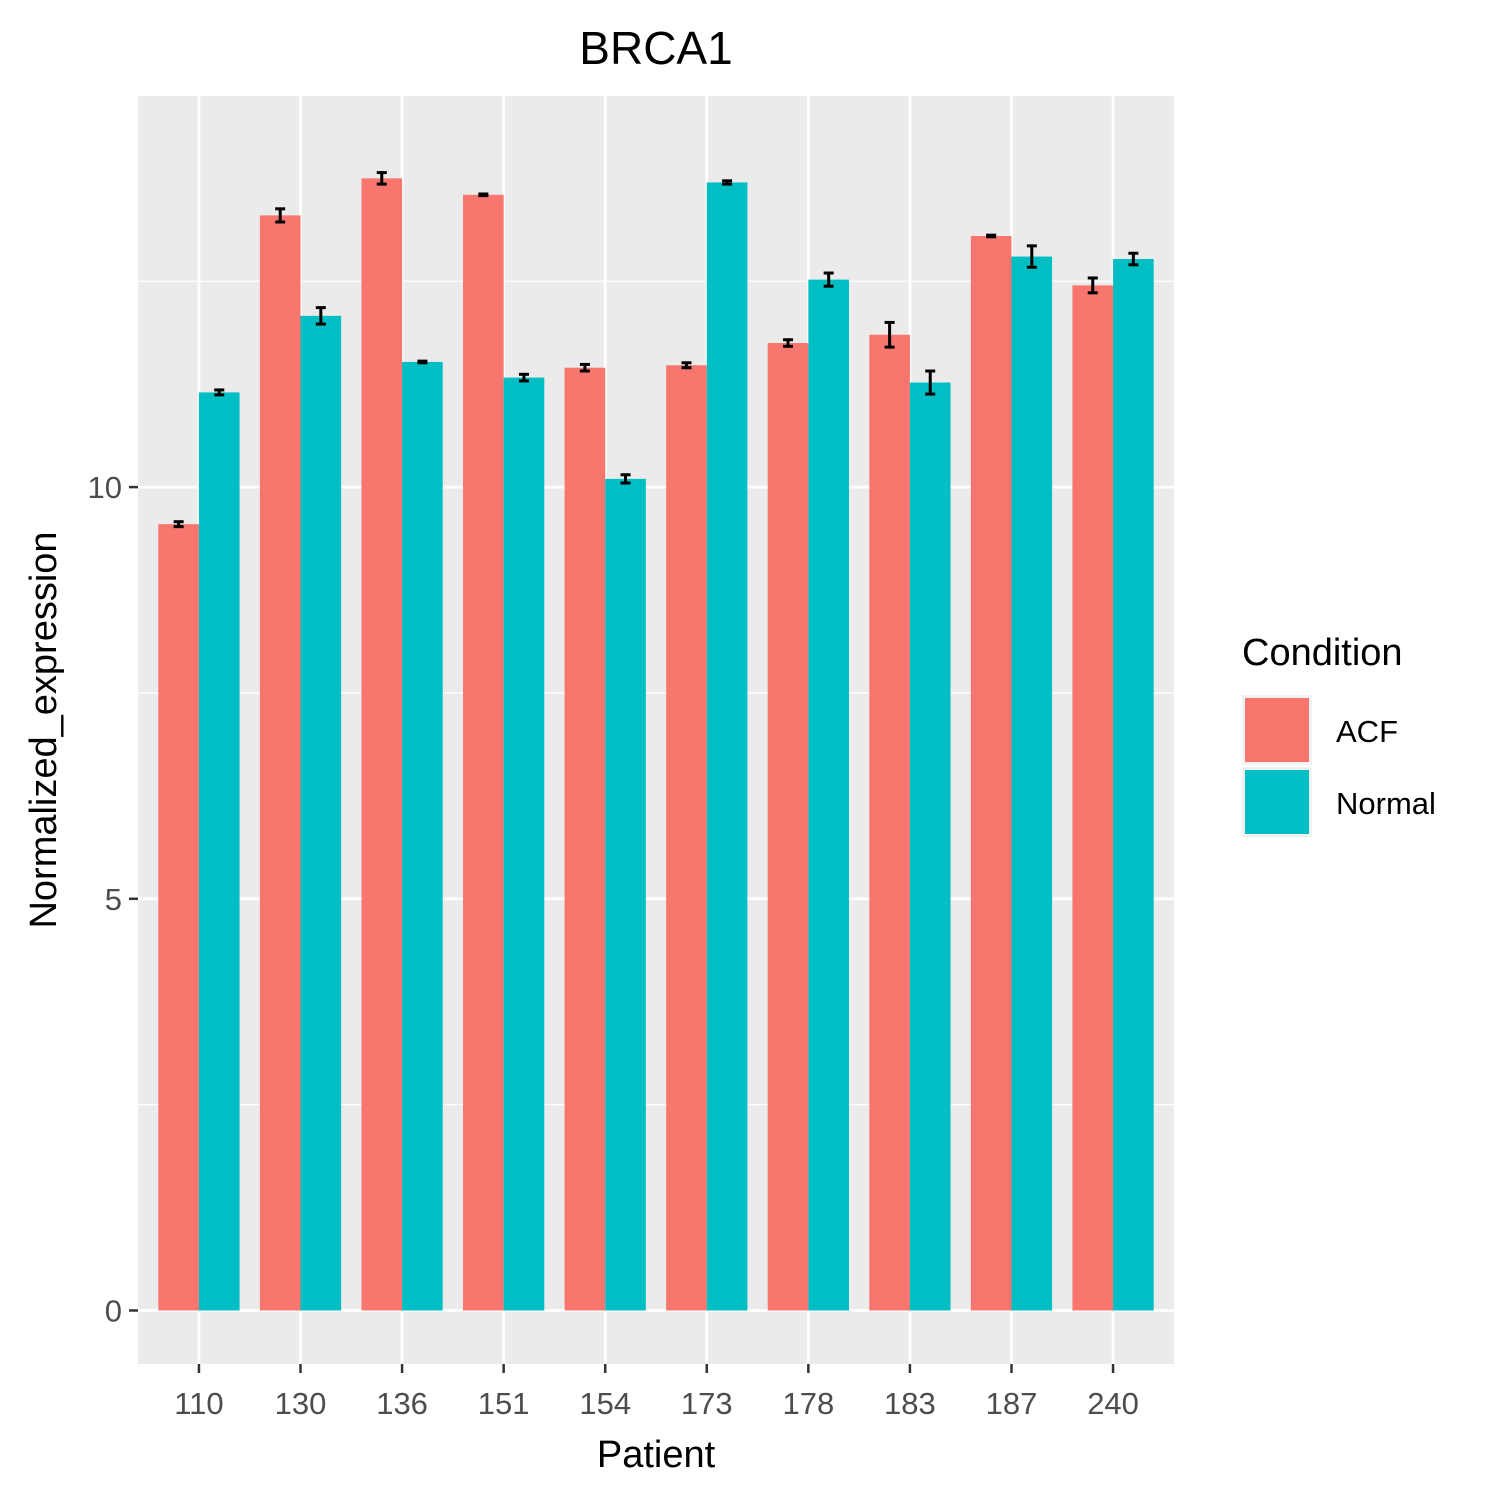  Describe the element at coordinates (1322, 653) in the screenshot. I see `legend-title: Condition` at that location.